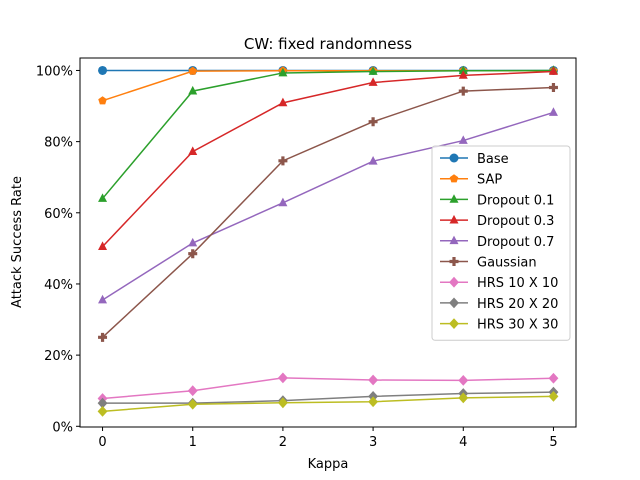 This screenshot has height=480, width=640. What do you see at coordinates (515, 242) in the screenshot?
I see `legend-label: Dropout 0.7` at bounding box center [515, 242].